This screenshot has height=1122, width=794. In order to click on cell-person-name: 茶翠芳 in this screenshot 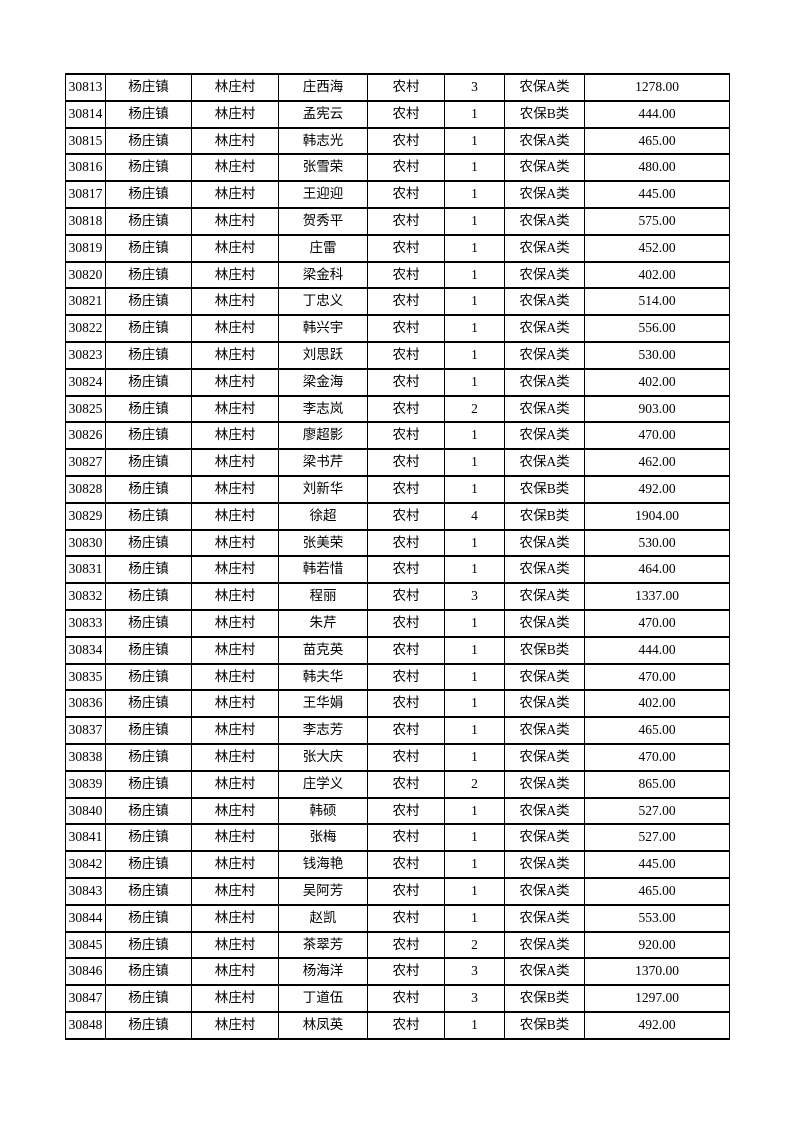, I will do `click(323, 945)`.